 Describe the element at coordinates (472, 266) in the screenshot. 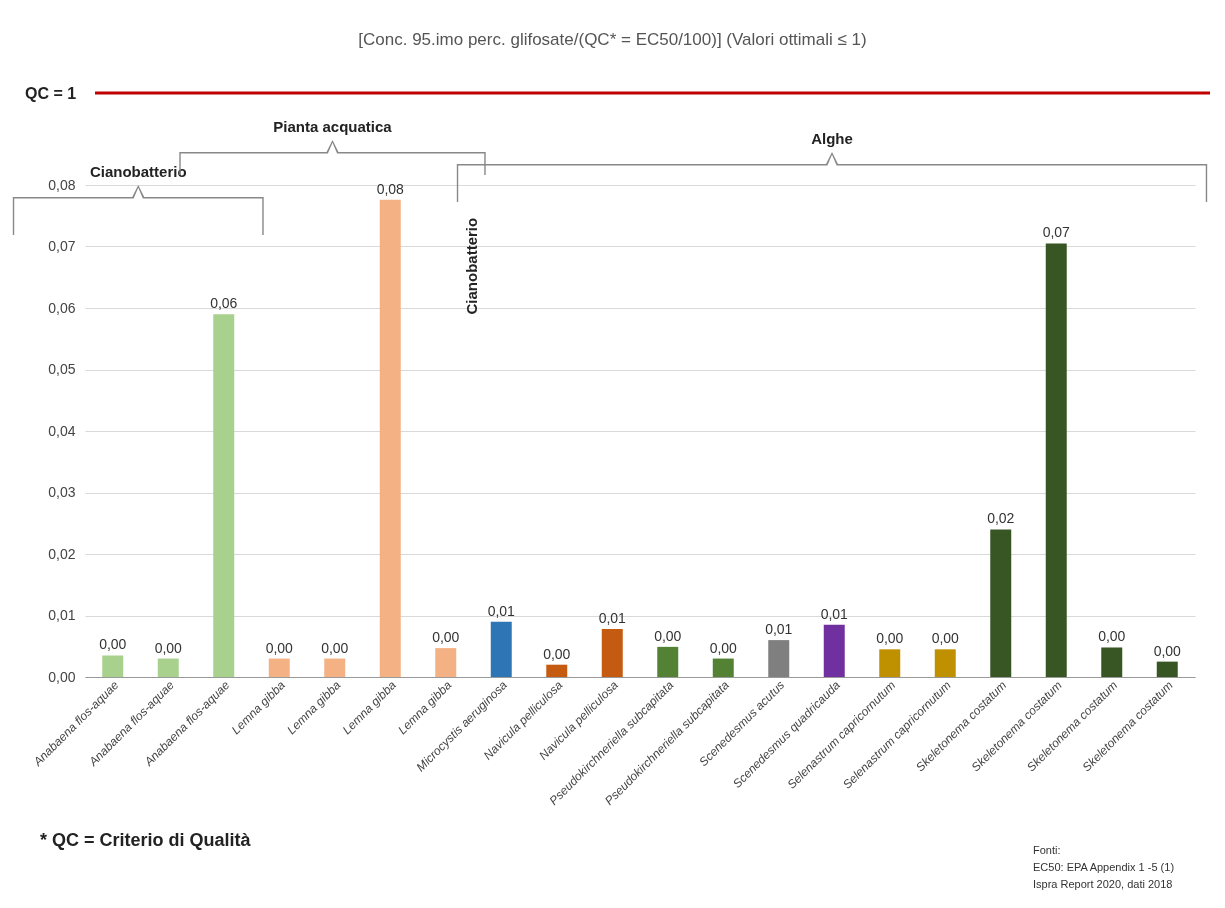

I see `annotation: Cianobatterio` at that location.